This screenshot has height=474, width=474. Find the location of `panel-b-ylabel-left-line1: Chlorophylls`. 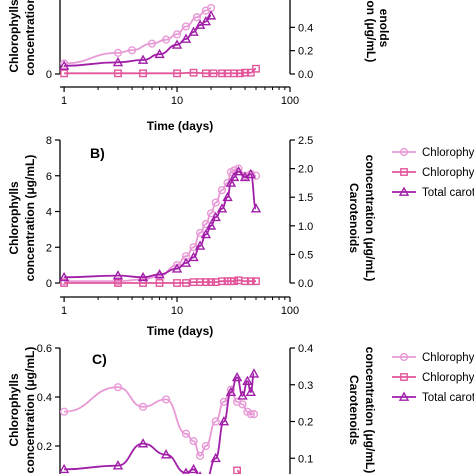

panel-b-ylabel-left-line1: Chlorophylls is located at coordinates (14, 218).